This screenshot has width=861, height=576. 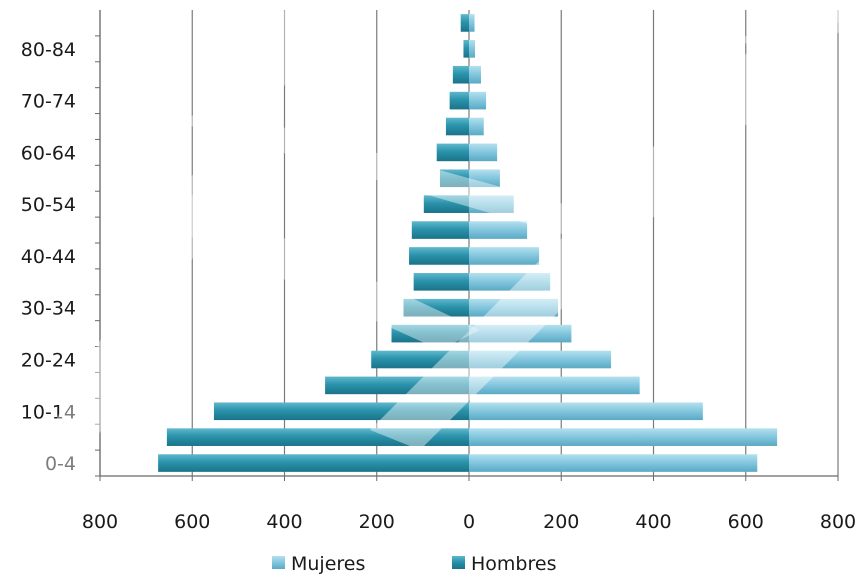 What do you see at coordinates (458, 562) in the screenshot?
I see `legend-swatch-hombres` at bounding box center [458, 562].